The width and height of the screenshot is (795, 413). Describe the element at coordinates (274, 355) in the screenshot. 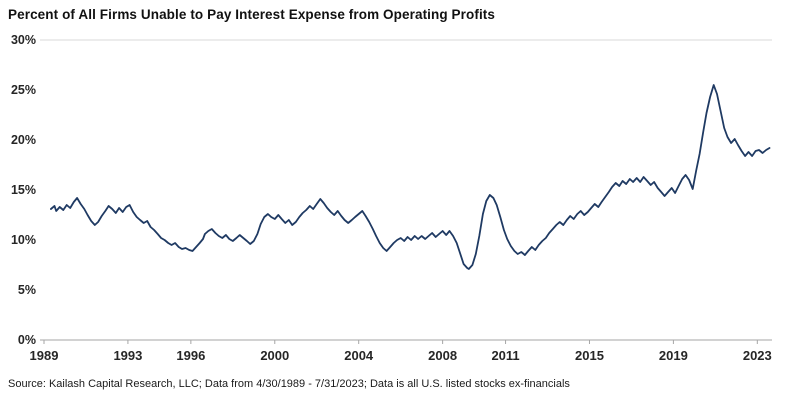

I see `x-tick-label: 2000` at that location.